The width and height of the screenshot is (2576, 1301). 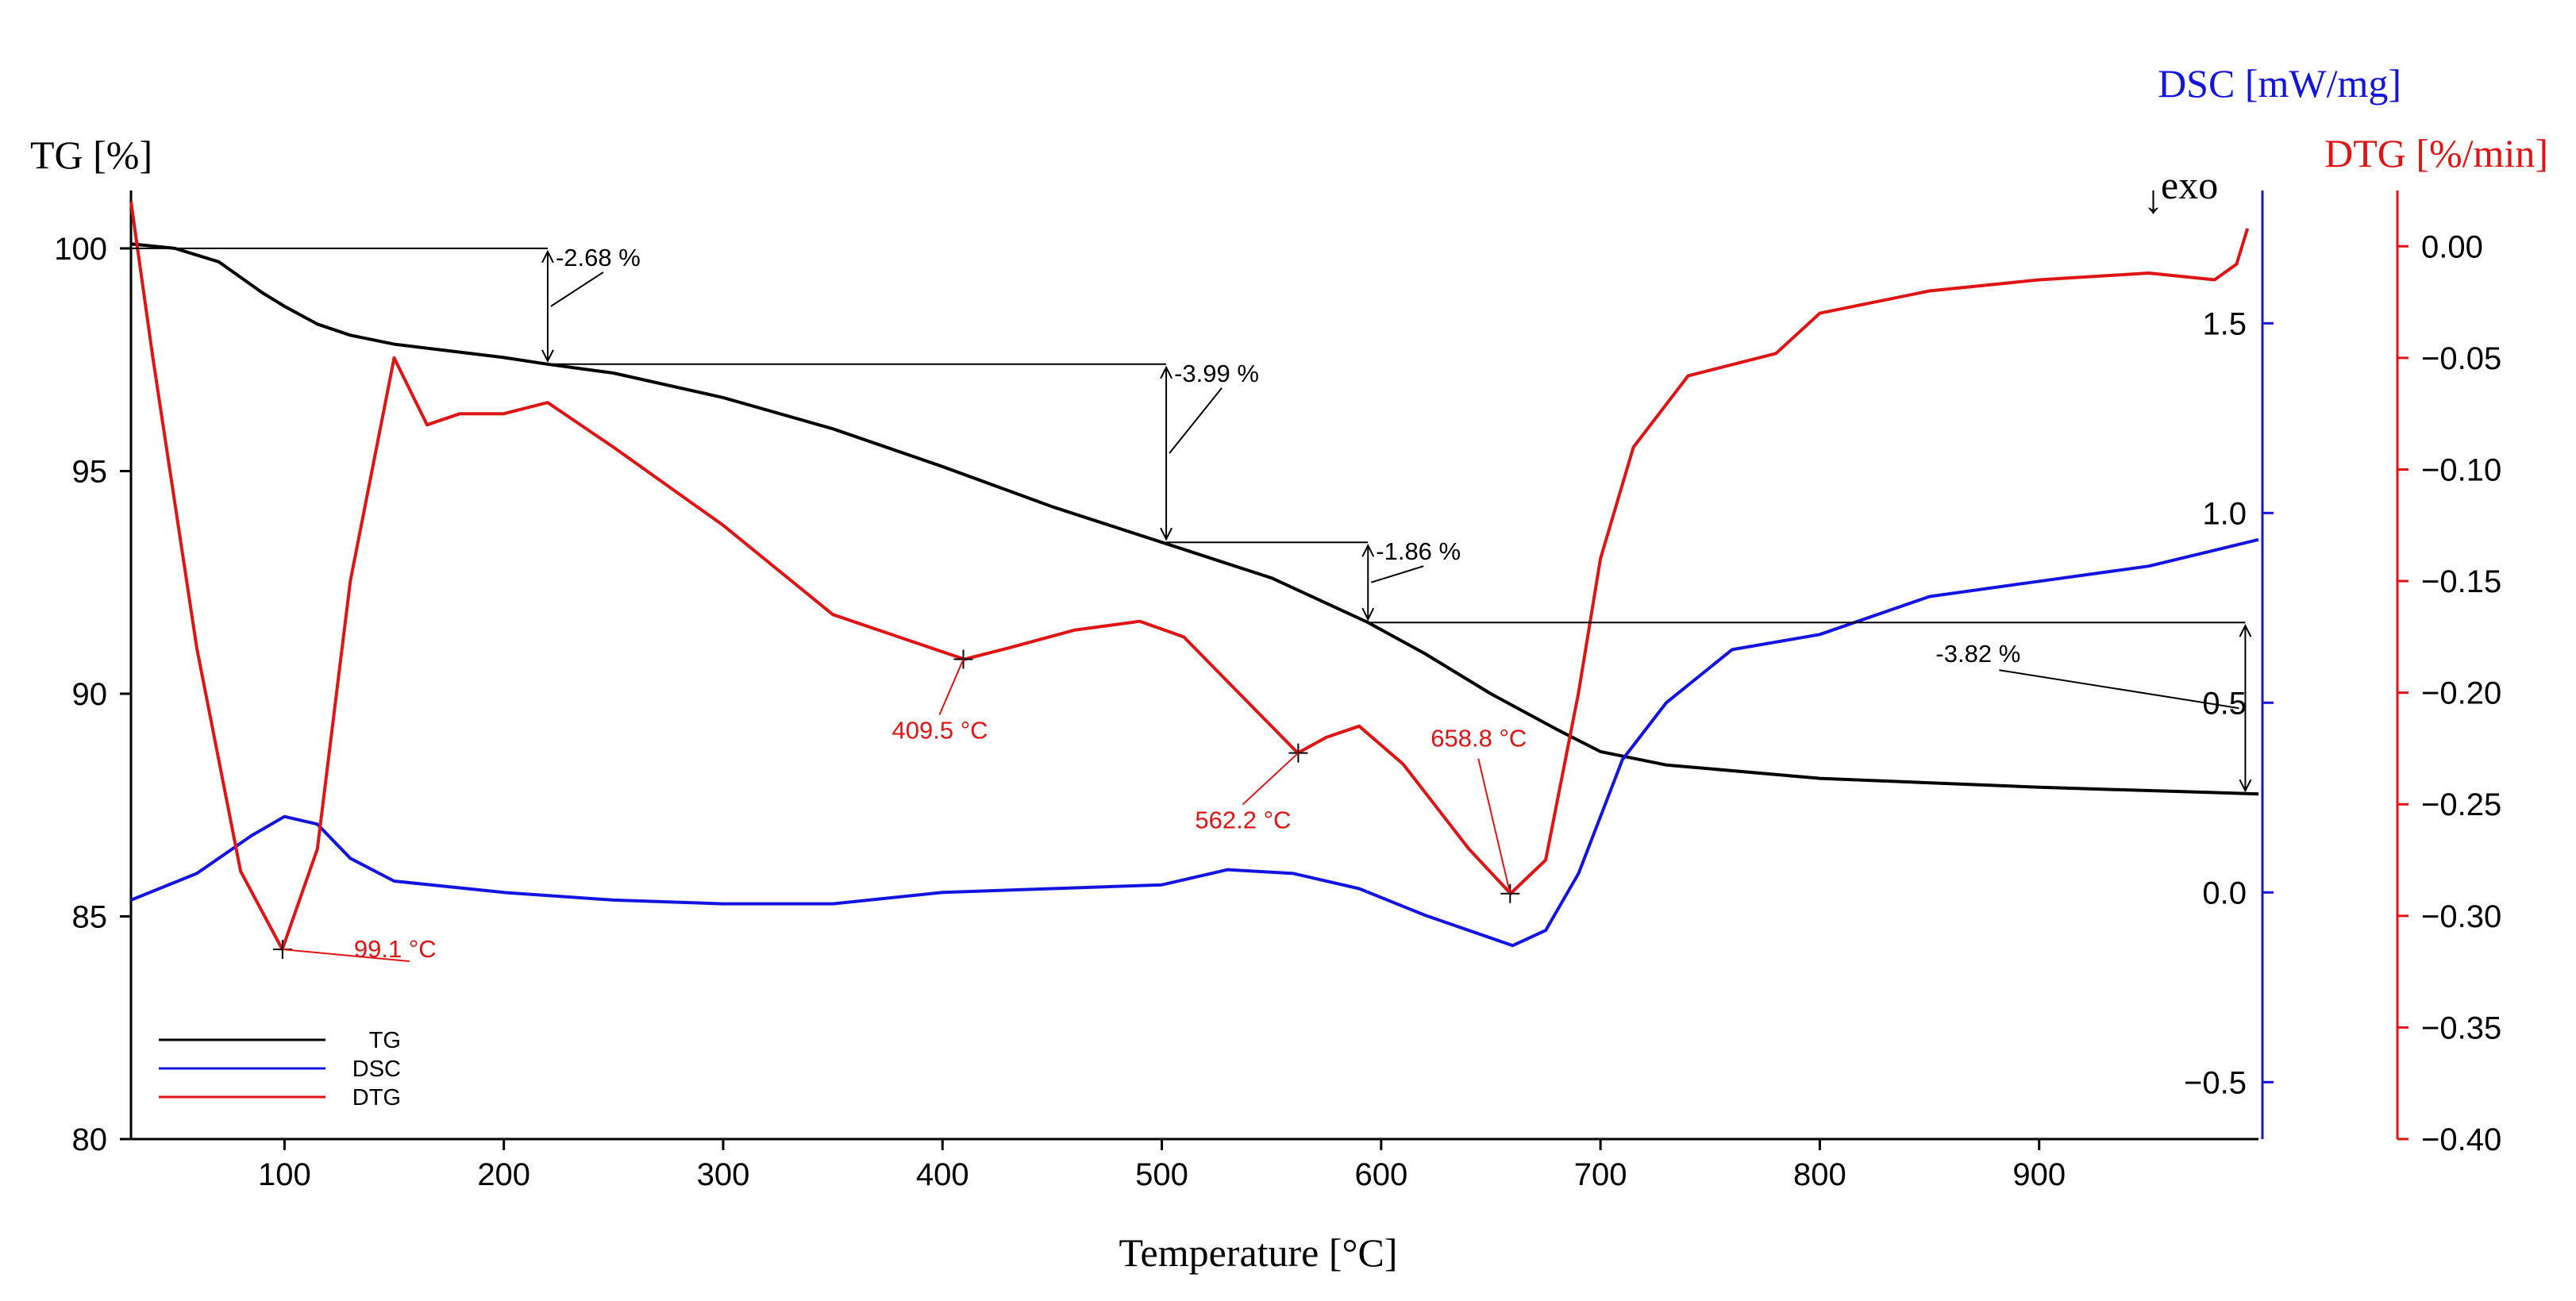 I want to click on step-loss-label: -3.99 %, so click(x=1216, y=373).